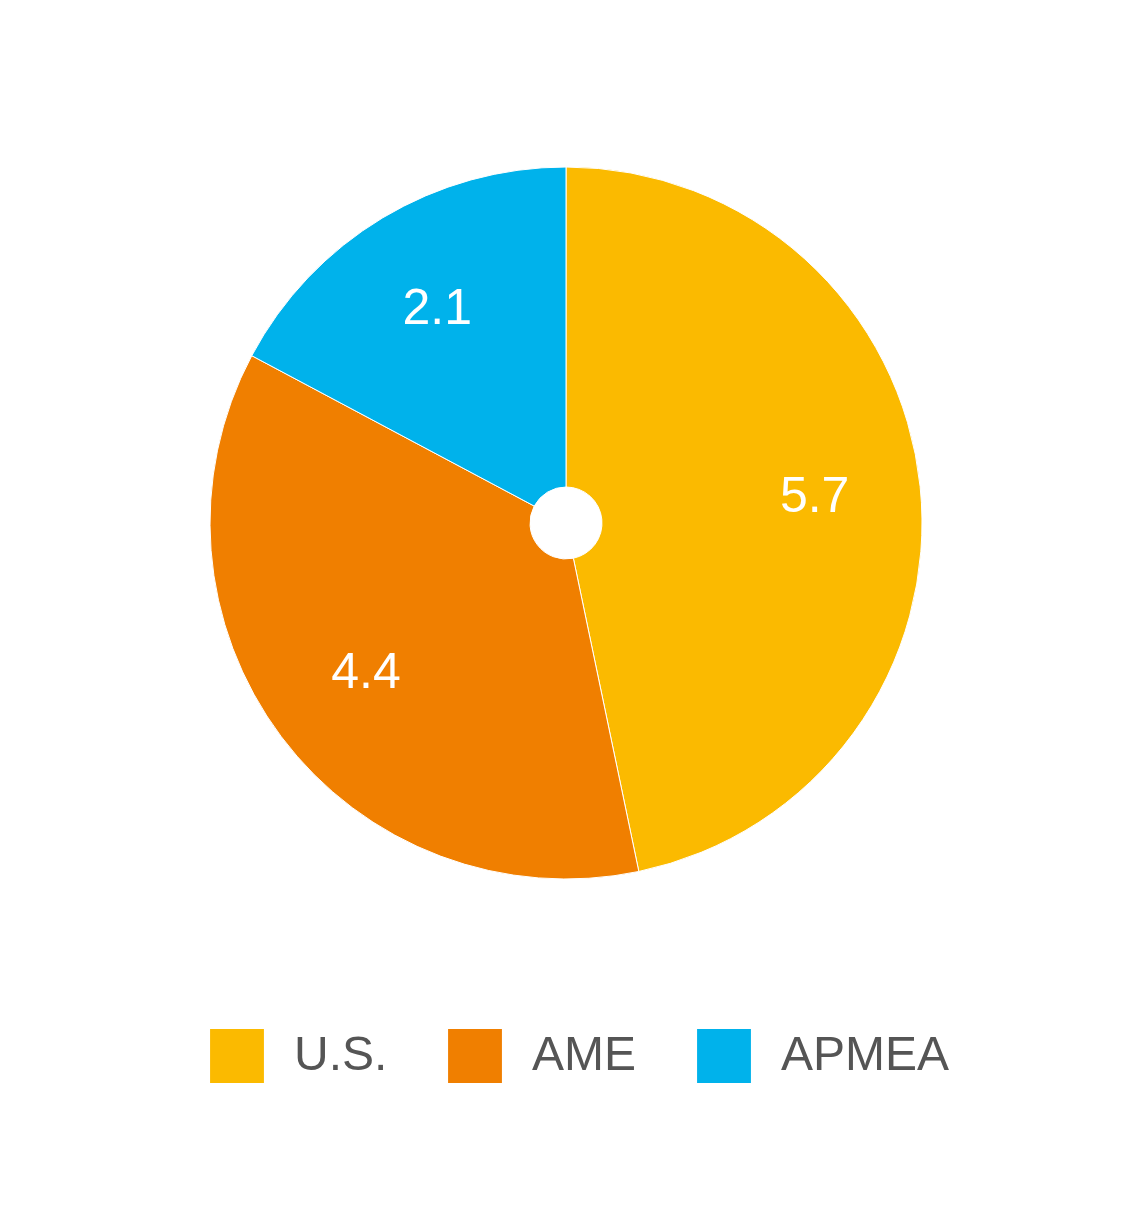  Describe the element at coordinates (341, 1054) in the screenshot. I see `legend-label: U.S.` at that location.